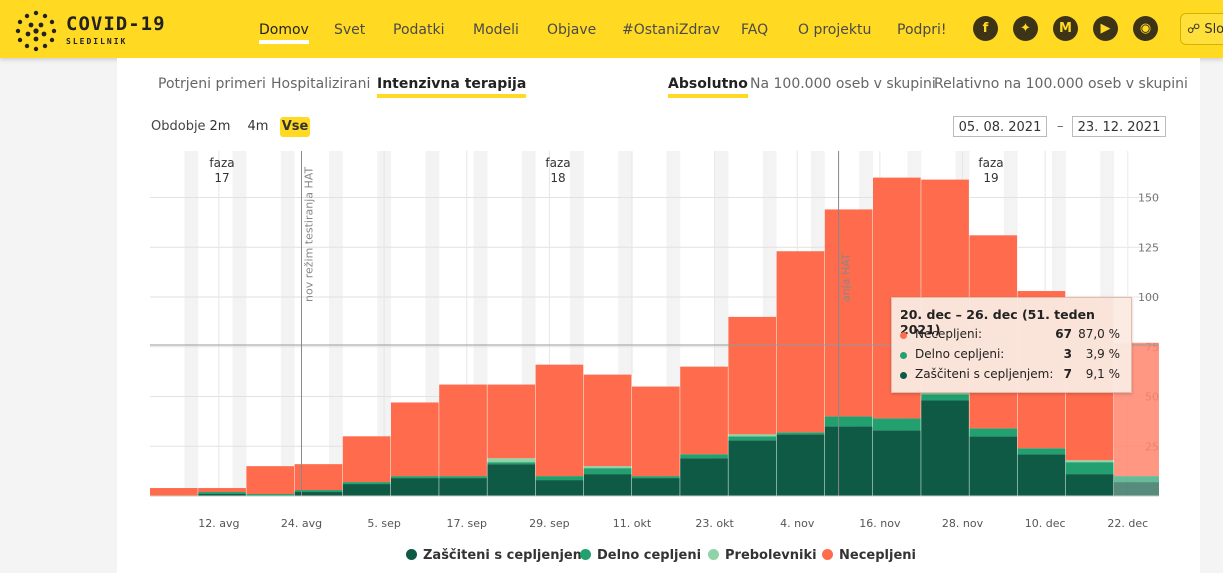  What do you see at coordinates (827, 554) in the screenshot?
I see `legend-dot` at bounding box center [827, 554].